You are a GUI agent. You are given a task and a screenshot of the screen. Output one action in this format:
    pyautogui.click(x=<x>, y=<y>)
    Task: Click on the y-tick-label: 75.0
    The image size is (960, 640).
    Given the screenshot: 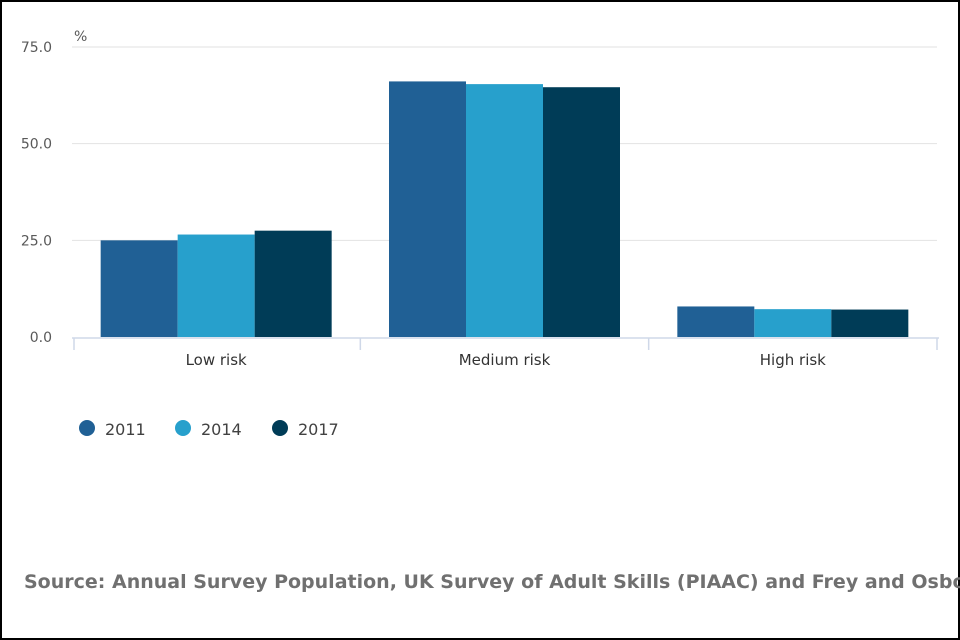 What is the action you would take?
    pyautogui.click(x=36, y=48)
    